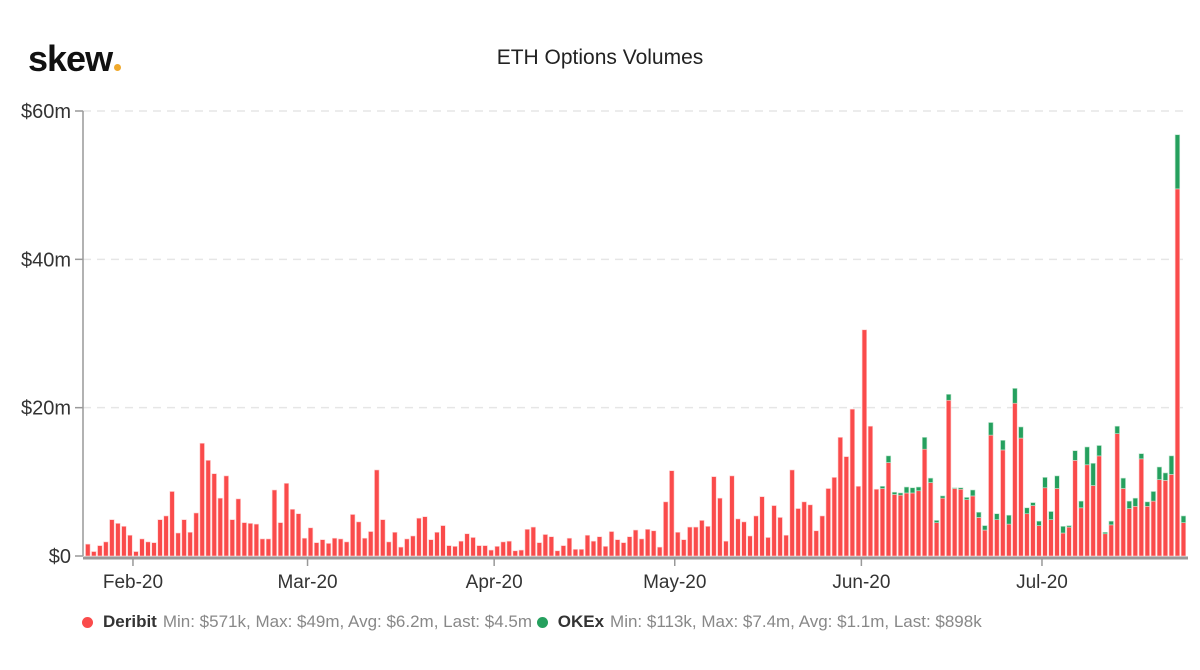 The width and height of the screenshot is (1200, 670). I want to click on logo-text: skew, so click(70, 58).